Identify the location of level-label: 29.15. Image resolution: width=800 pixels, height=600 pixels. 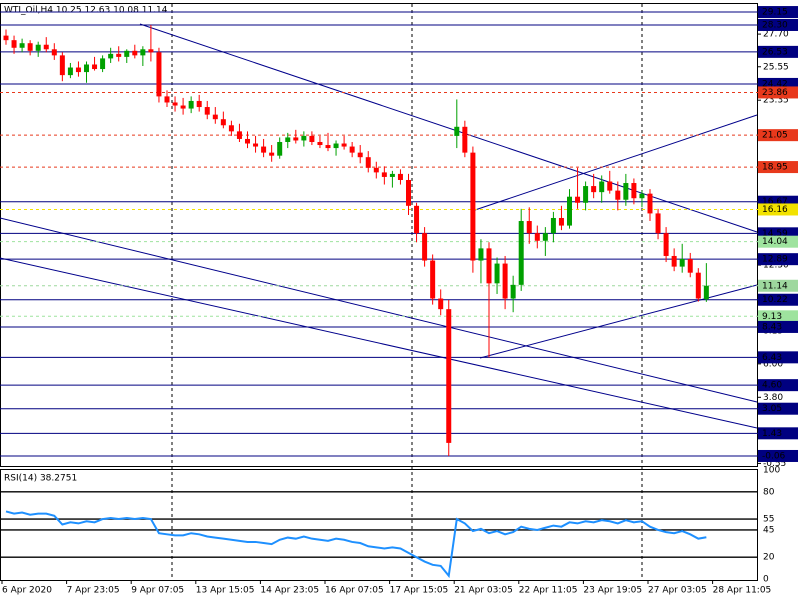
(775, 13).